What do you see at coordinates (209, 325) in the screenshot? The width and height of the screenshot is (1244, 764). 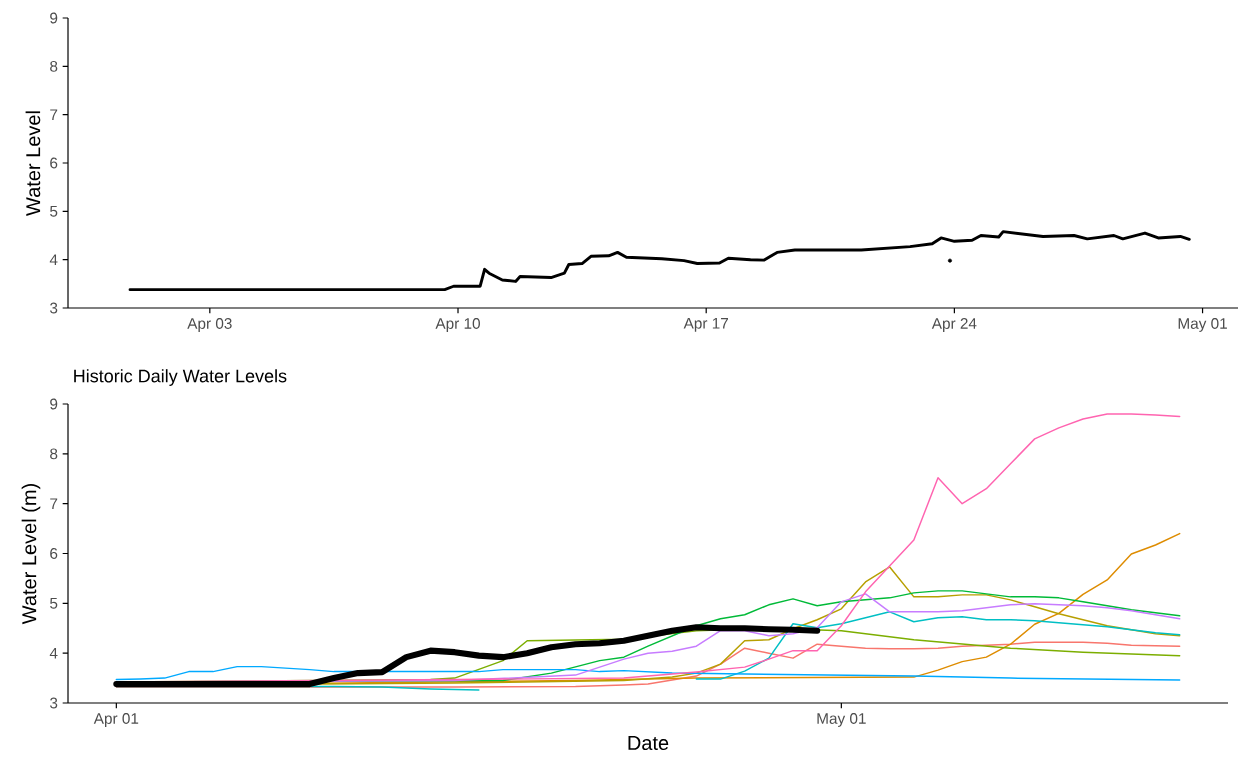 I see `x-tick-label: Apr 03` at bounding box center [209, 325].